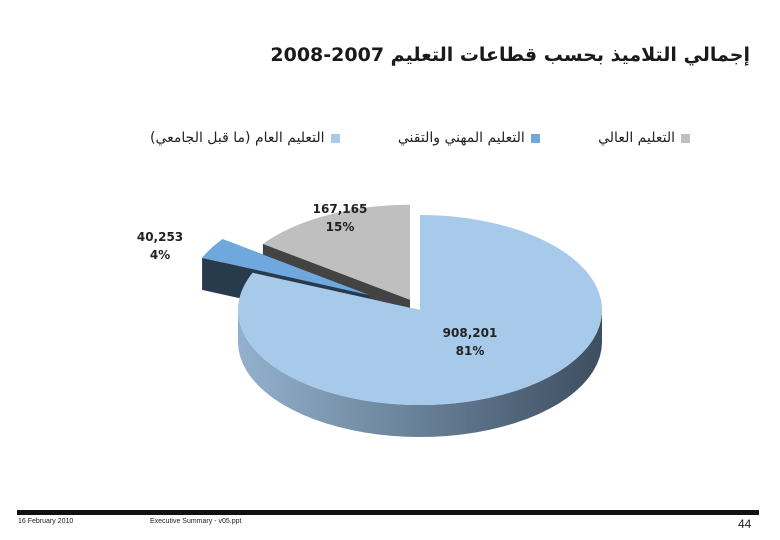  I want to click on legend-label-general: التعليم العام (ما قبل الجامعي), so click(237, 138).